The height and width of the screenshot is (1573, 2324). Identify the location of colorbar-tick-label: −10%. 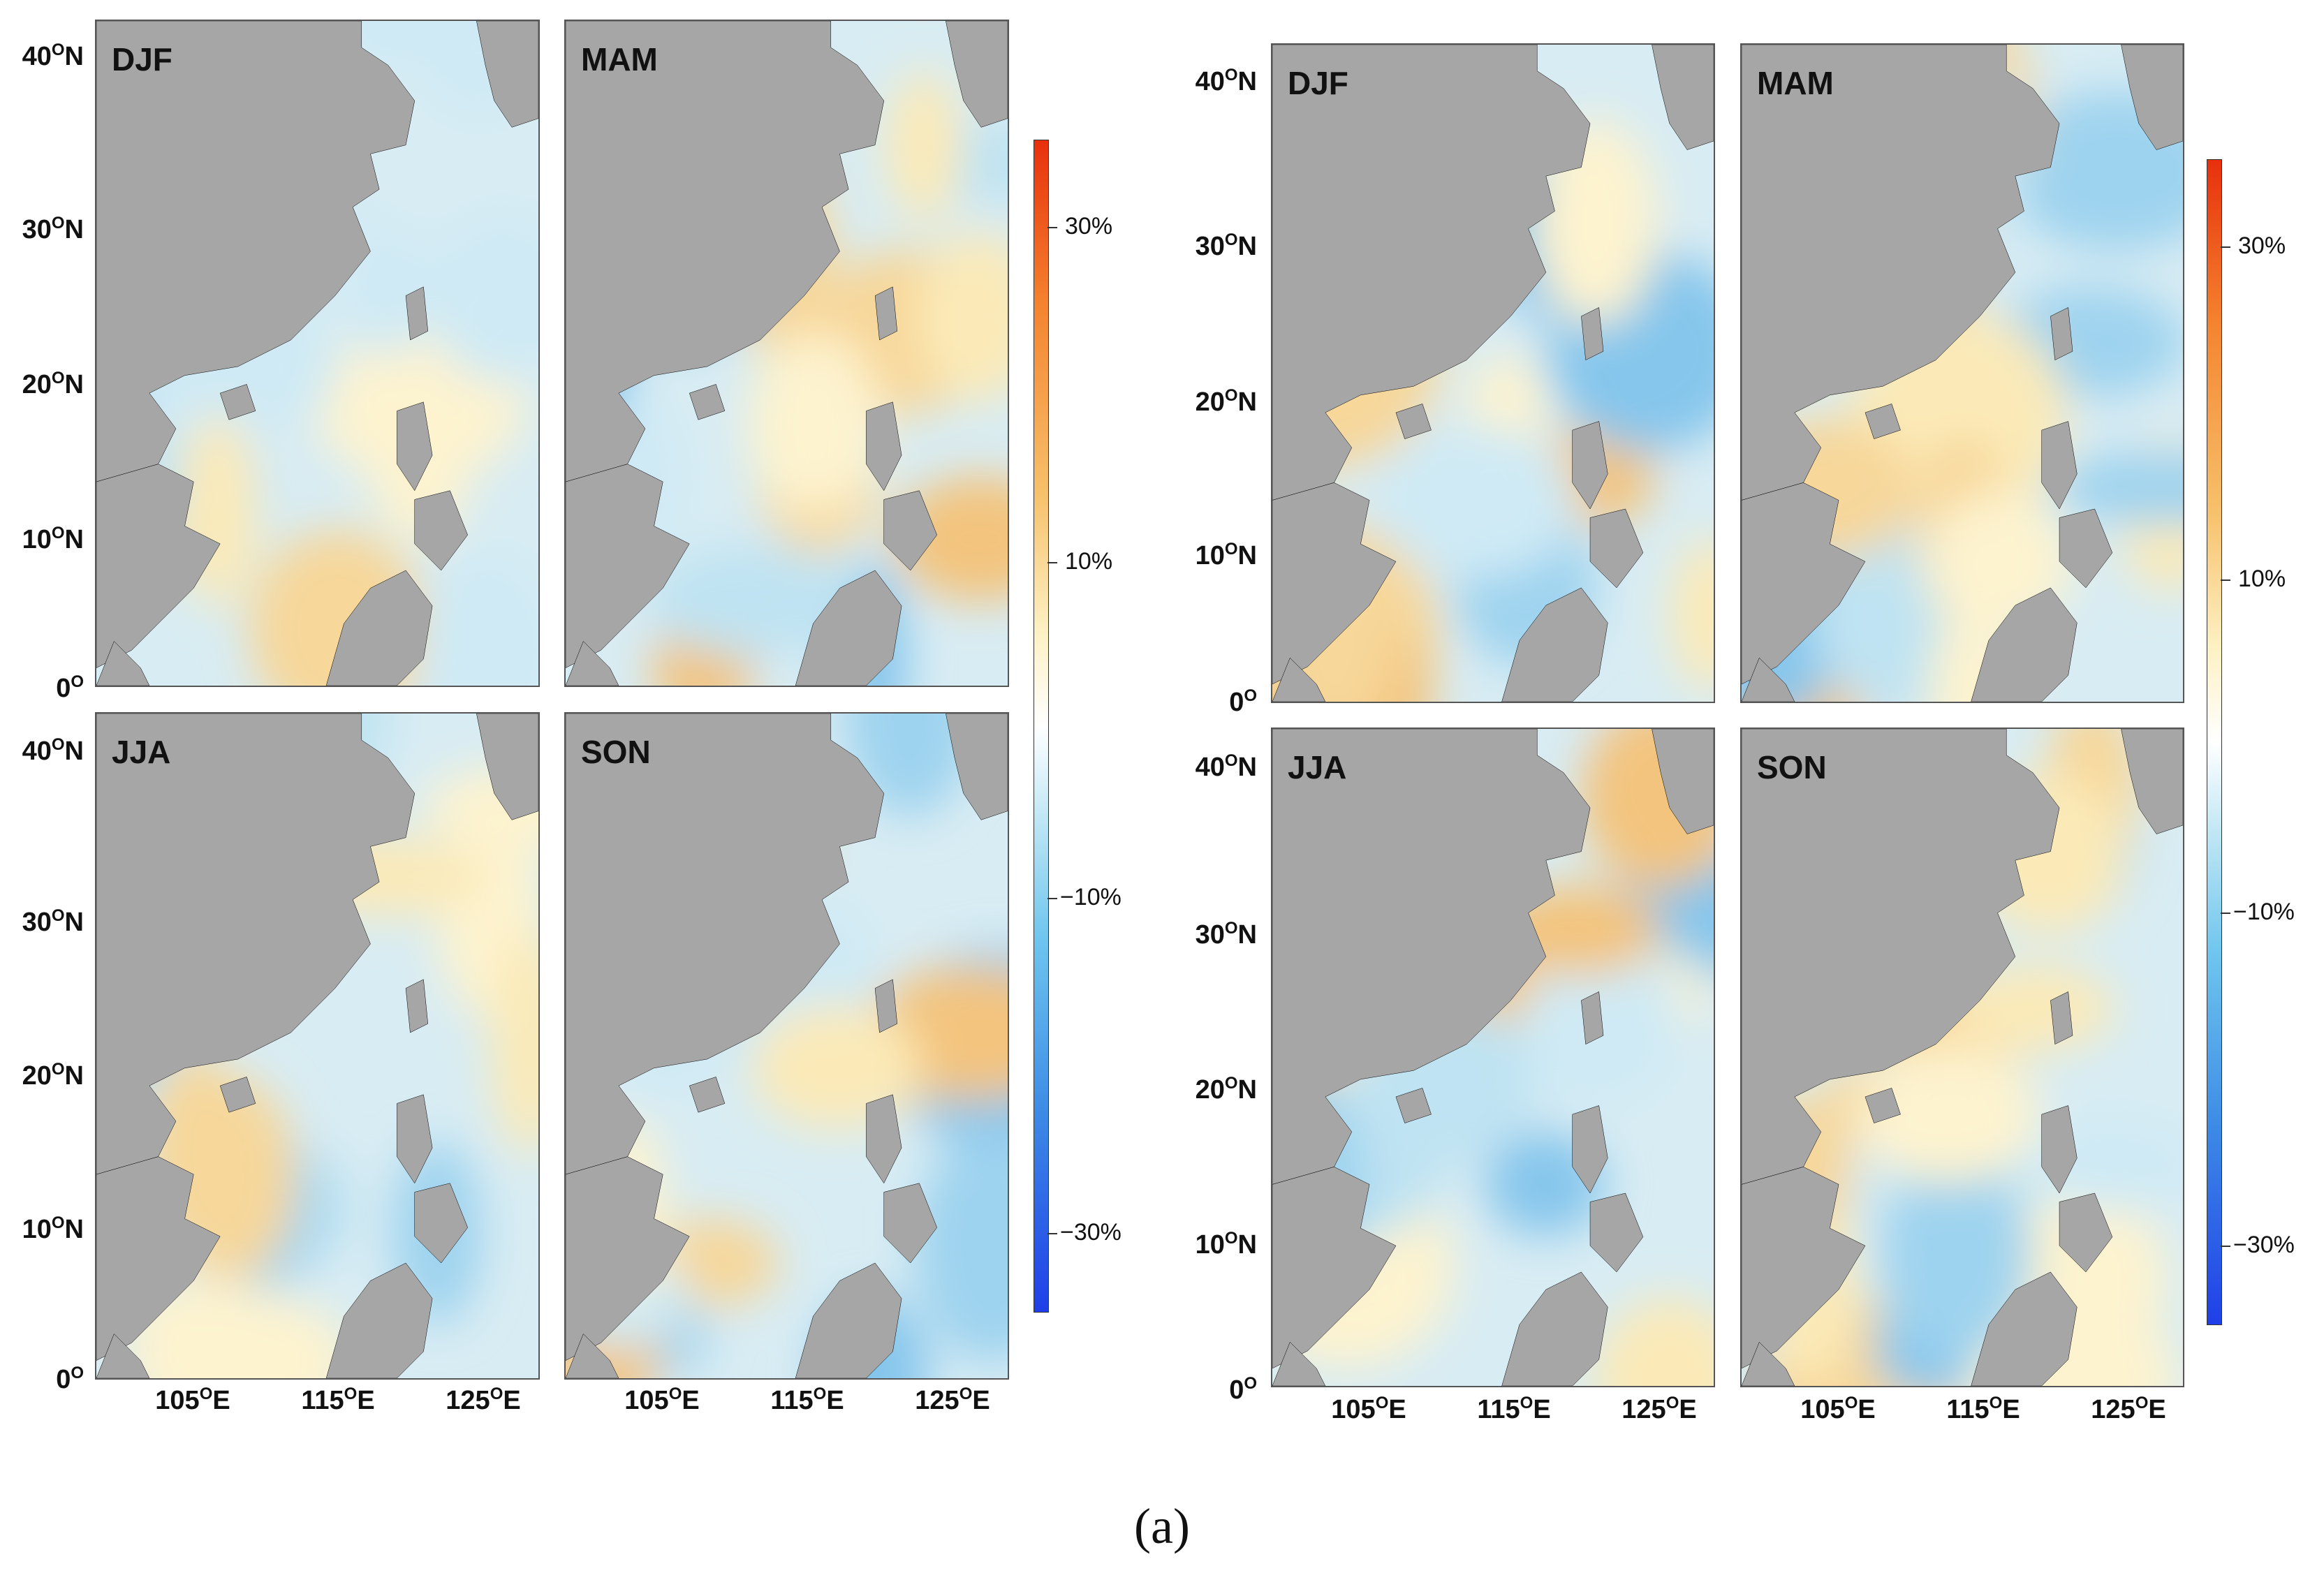
(2264, 912).